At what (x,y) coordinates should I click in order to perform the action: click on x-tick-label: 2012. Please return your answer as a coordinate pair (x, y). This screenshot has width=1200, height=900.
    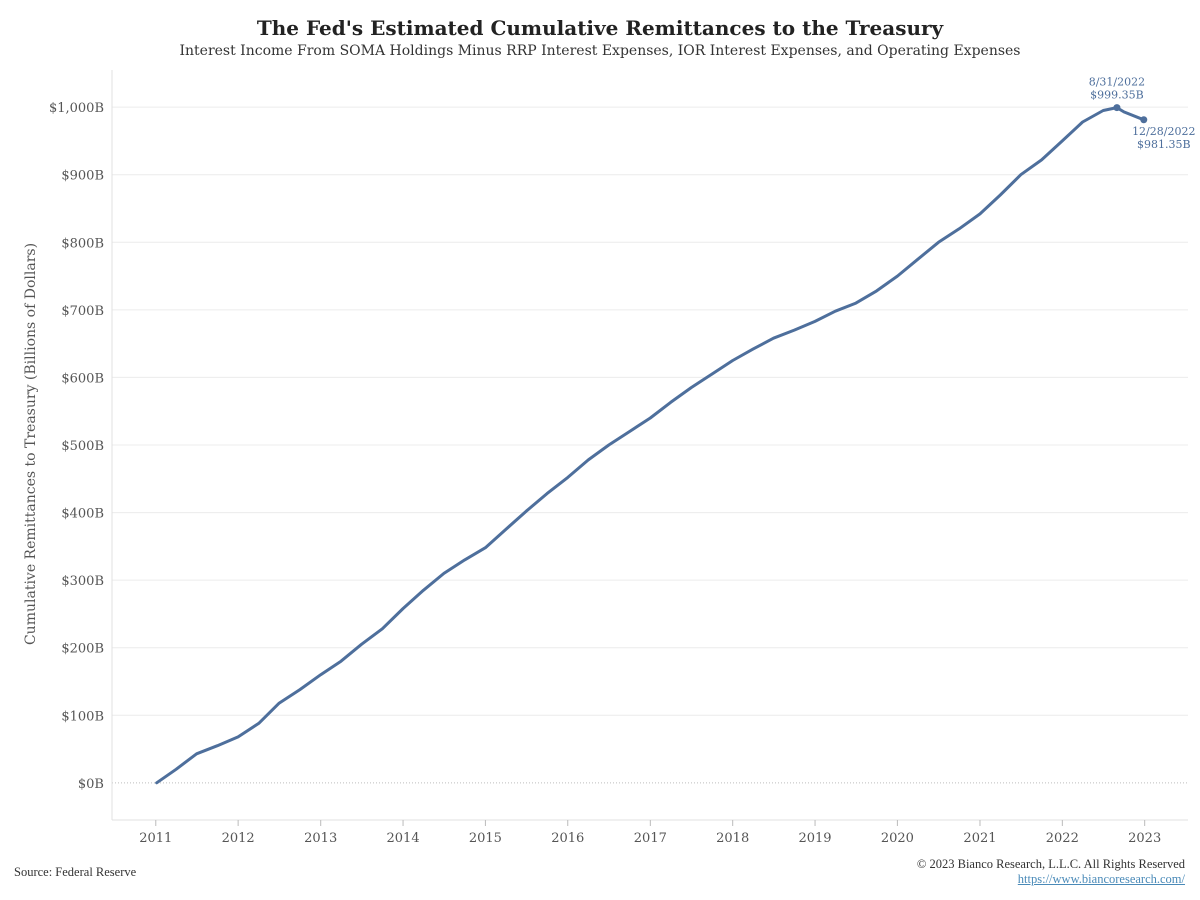
    Looking at the image, I should click on (238, 838).